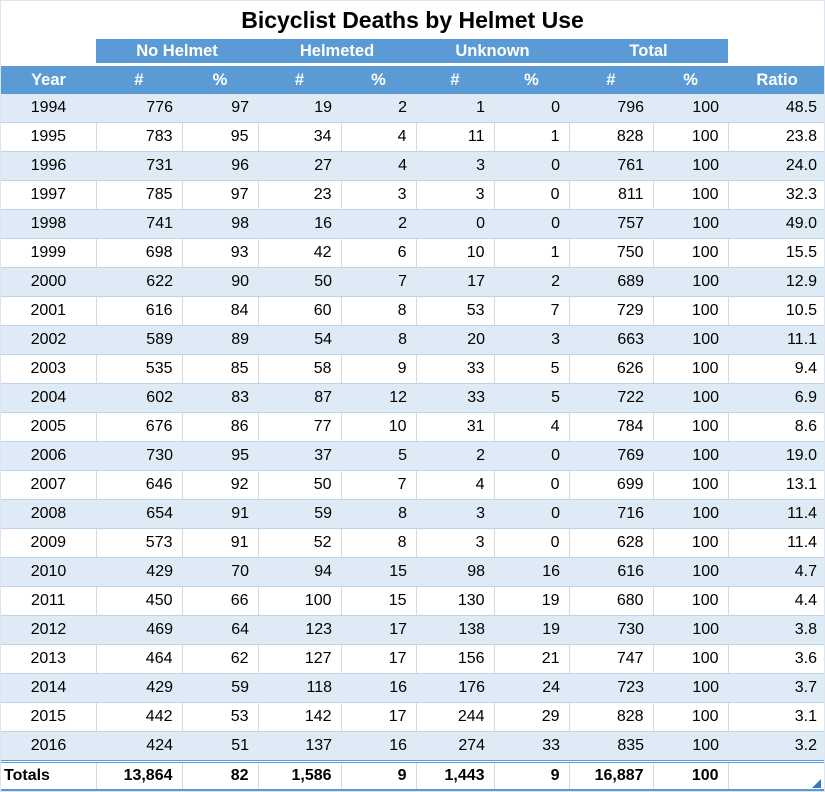 The width and height of the screenshot is (825, 792). Describe the element at coordinates (532, 79) in the screenshot. I see `column-header-unknown-pct: %` at that location.